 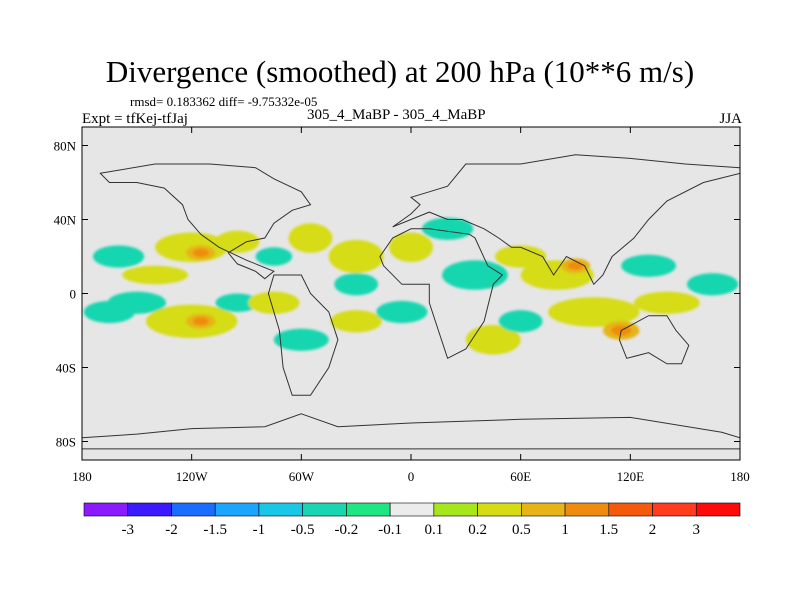 I want to click on colorbar-label: 3, so click(x=697, y=530).